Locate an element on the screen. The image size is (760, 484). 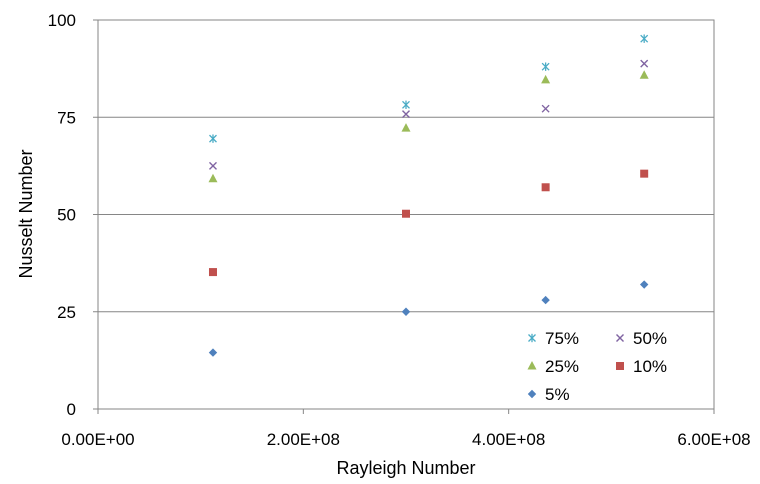
x-tick-label-1: 2.00E+08 is located at coordinates (303, 439).